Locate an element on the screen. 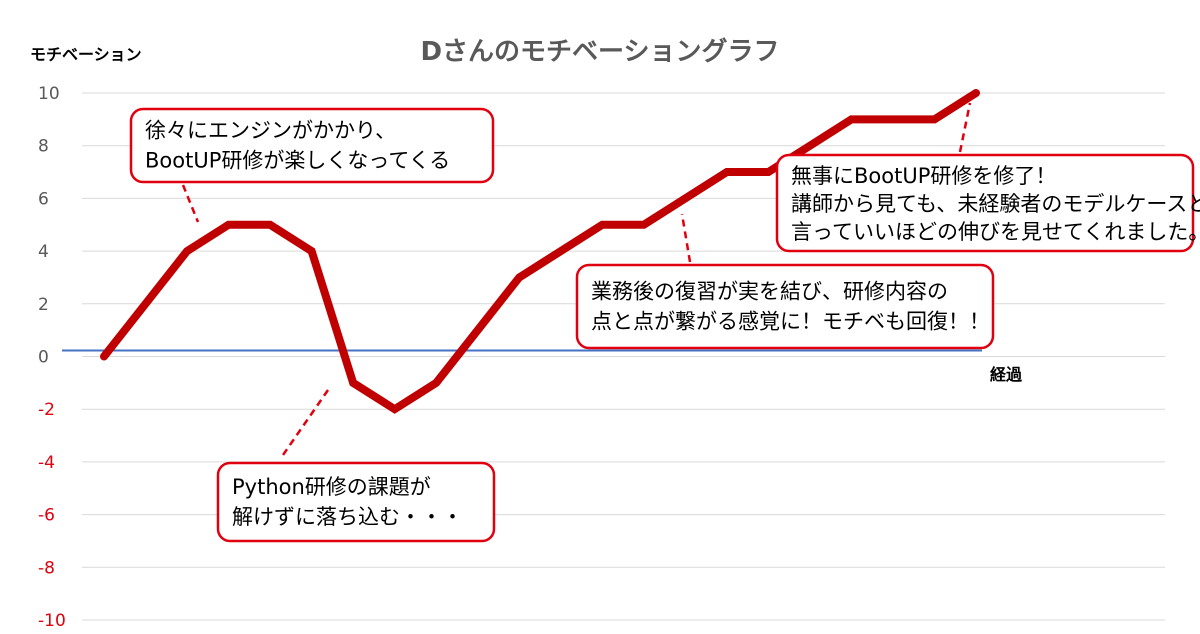  callout-text-line: 業務後の復習が実を結び、研修内容の is located at coordinates (769, 292).